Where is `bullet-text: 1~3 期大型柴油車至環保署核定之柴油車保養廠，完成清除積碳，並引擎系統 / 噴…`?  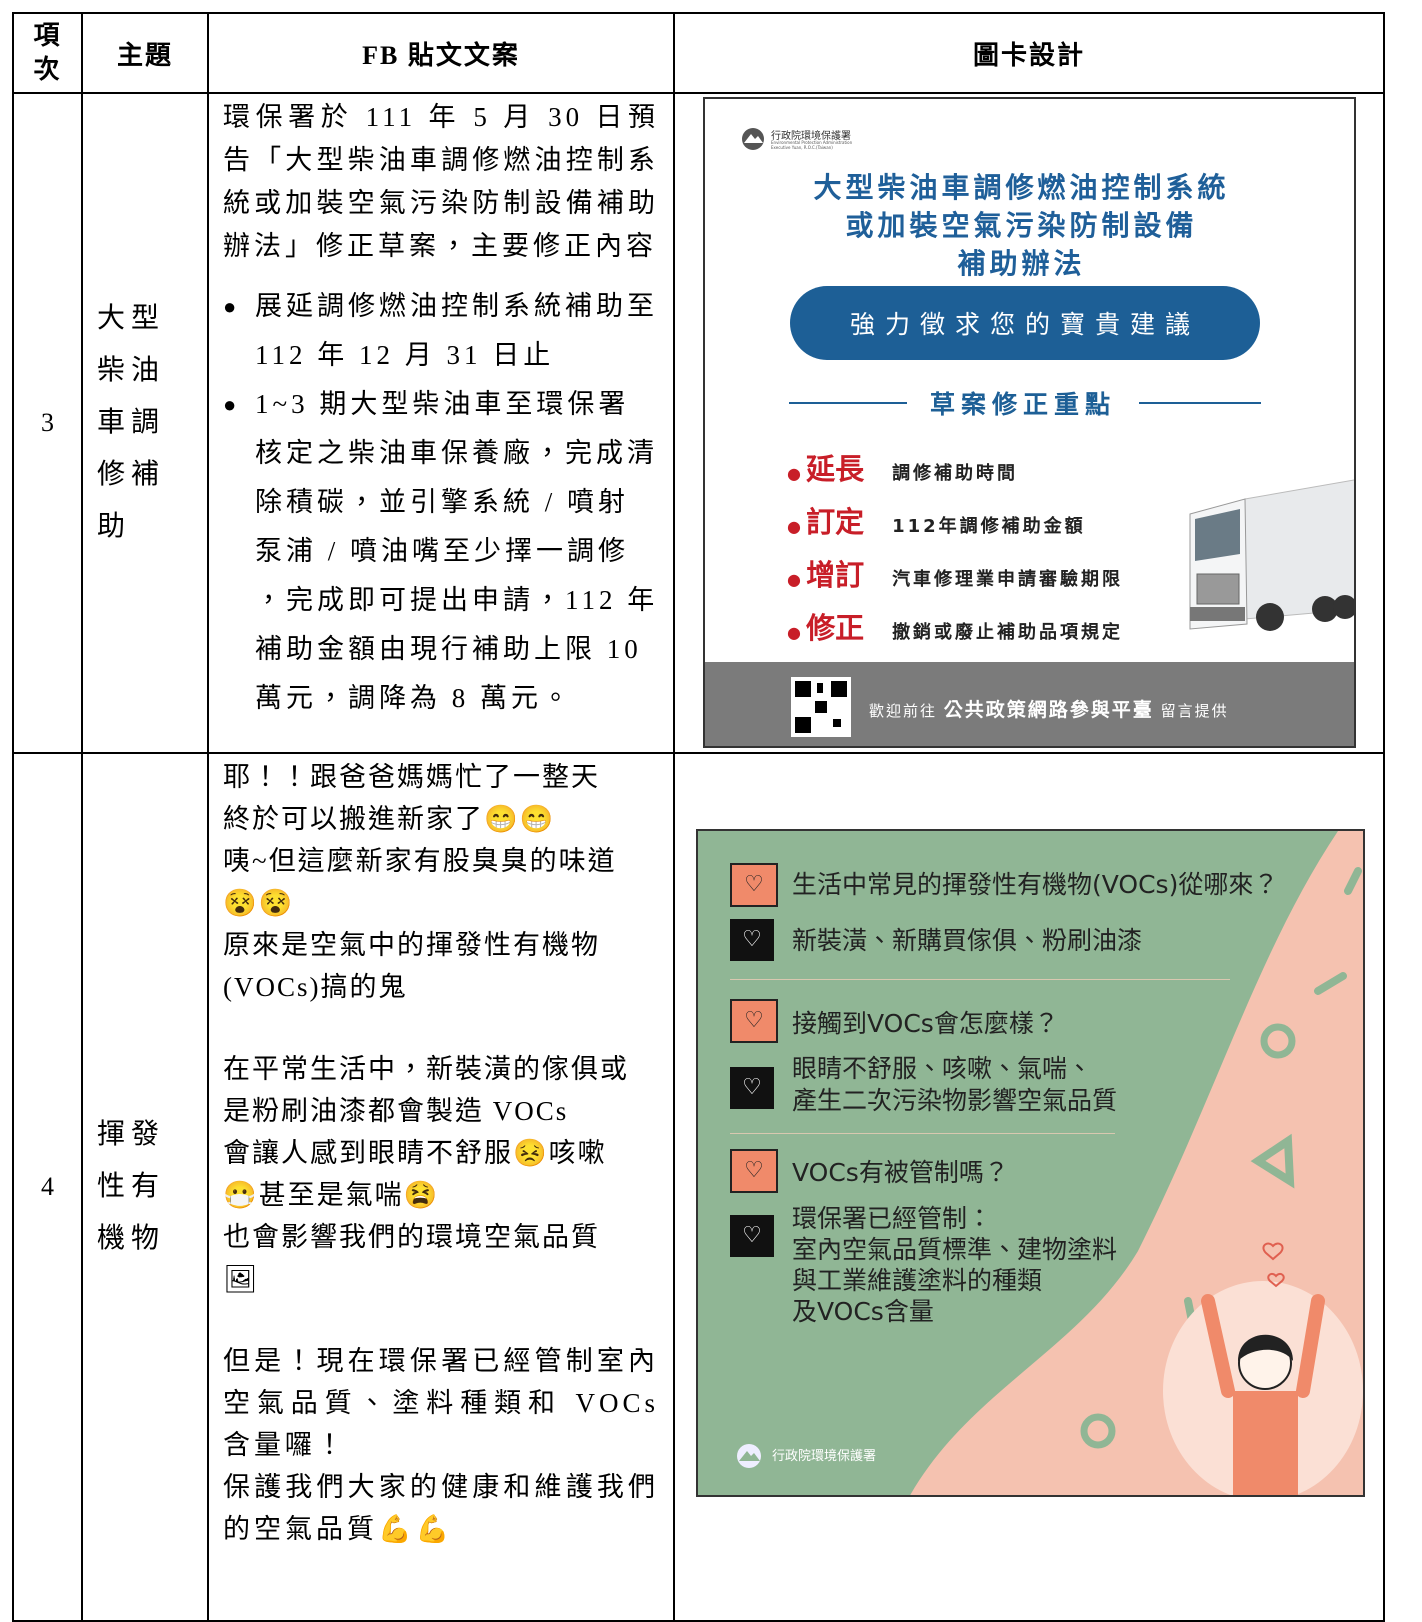 bullet-text: 1~3 期大型柴油車至環保署核定之柴油車保養廠，完成清除積碳，並引擎系統 / 噴… is located at coordinates (457, 551).